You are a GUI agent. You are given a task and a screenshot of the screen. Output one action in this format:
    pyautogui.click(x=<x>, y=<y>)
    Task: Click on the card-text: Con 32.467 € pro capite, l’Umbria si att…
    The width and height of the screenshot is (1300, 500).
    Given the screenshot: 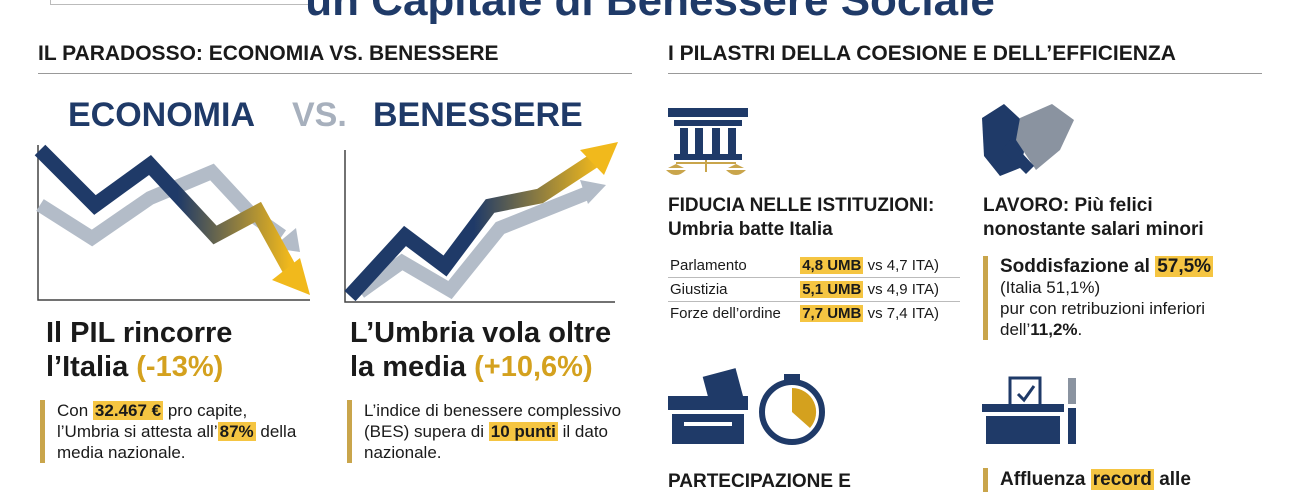 What is the action you would take?
    pyautogui.click(x=173, y=431)
    